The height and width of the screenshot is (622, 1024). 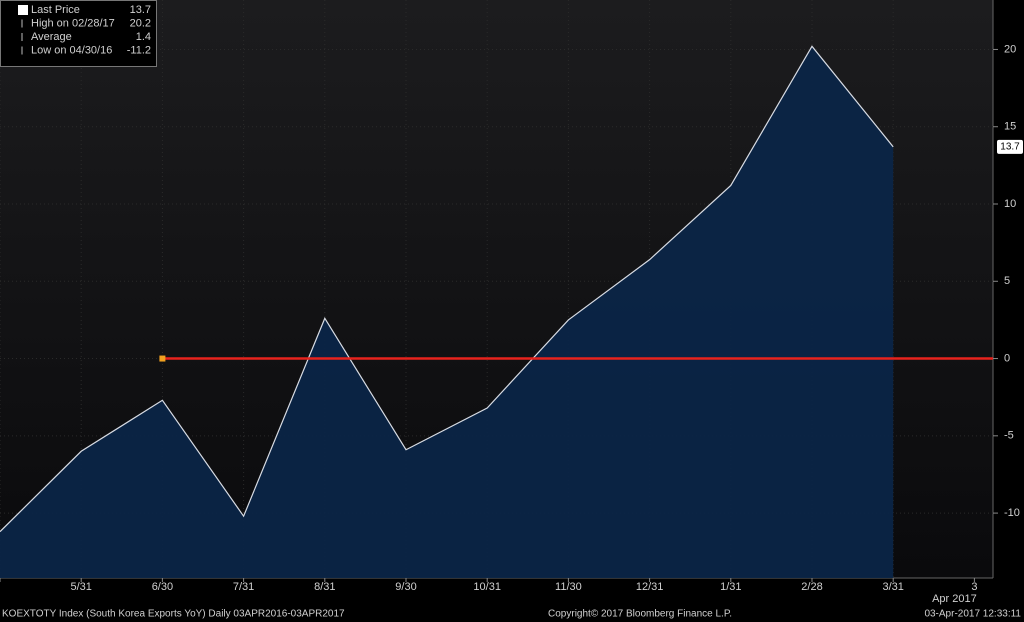 I want to click on footer-right: 03-Apr-2017 12:33:11, so click(x=972, y=614).